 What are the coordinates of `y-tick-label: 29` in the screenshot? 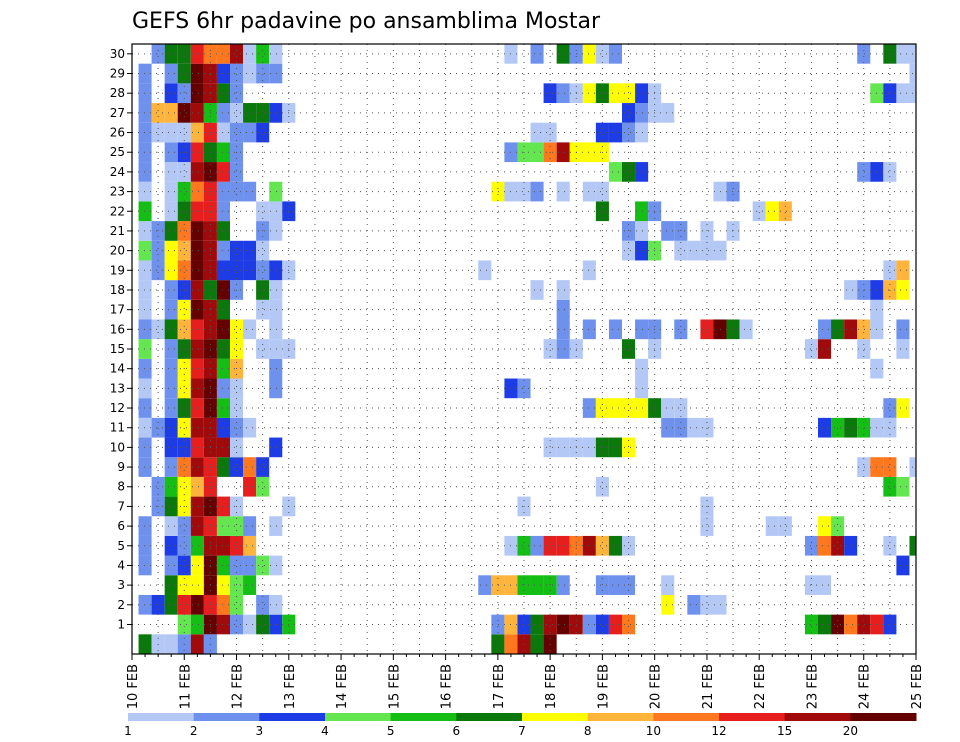 It's located at (117, 74).